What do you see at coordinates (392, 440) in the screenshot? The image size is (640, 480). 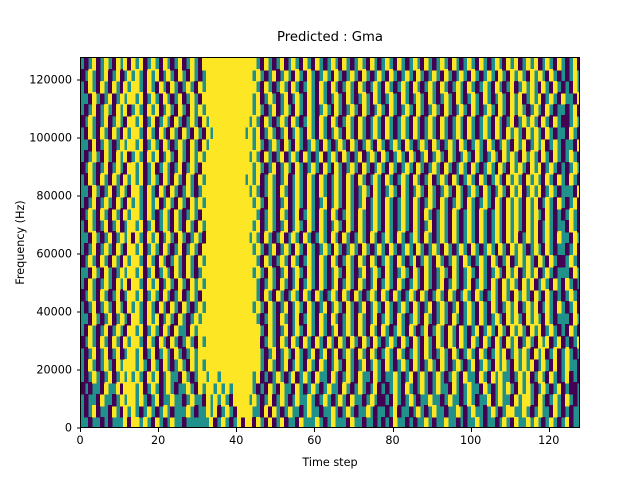 I see `x-tick-label: 80` at bounding box center [392, 440].